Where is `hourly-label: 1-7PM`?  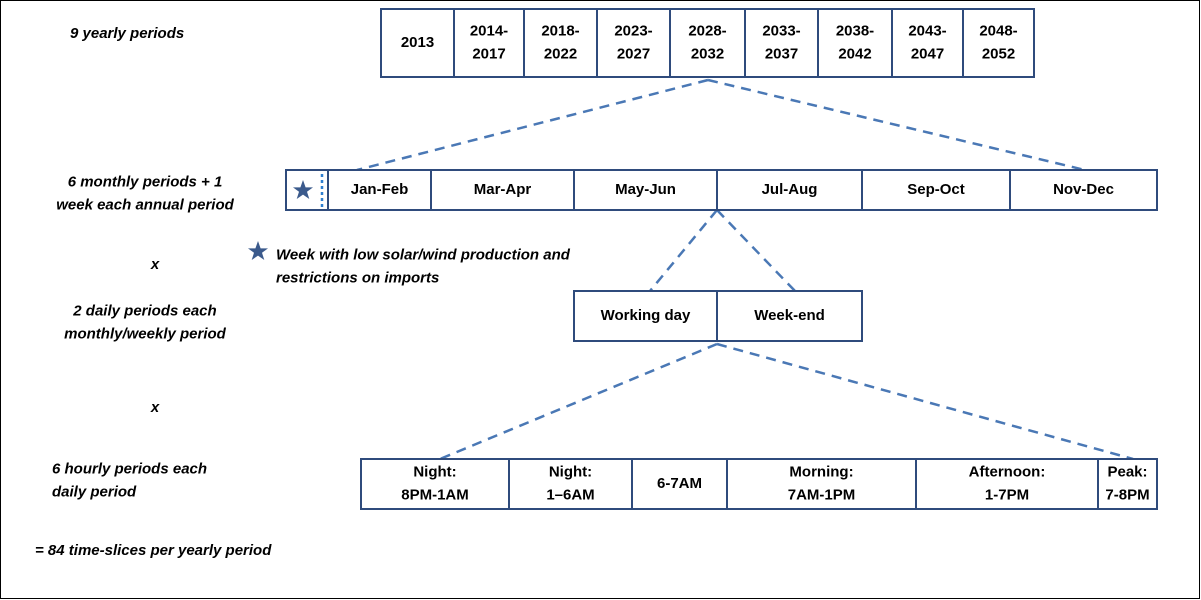
hourly-label: 1-7PM is located at coordinates (1007, 494).